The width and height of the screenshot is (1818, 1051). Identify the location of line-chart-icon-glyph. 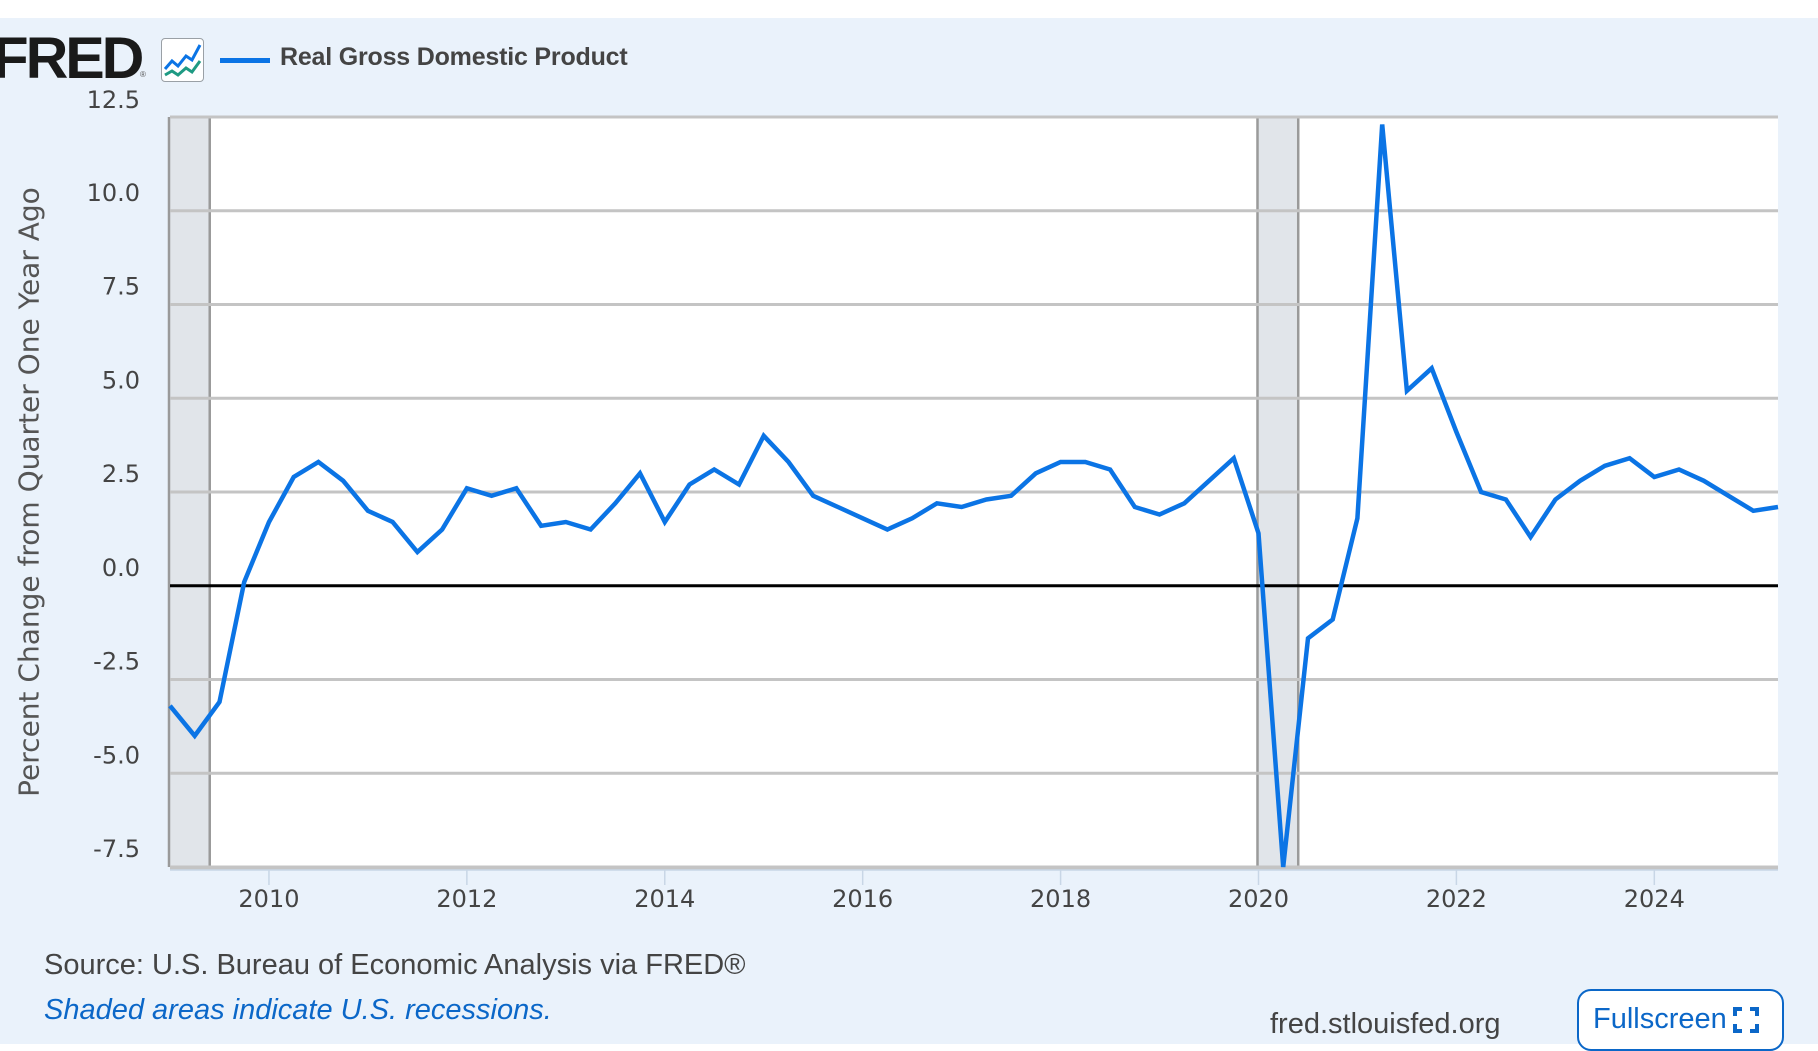
(182, 60).